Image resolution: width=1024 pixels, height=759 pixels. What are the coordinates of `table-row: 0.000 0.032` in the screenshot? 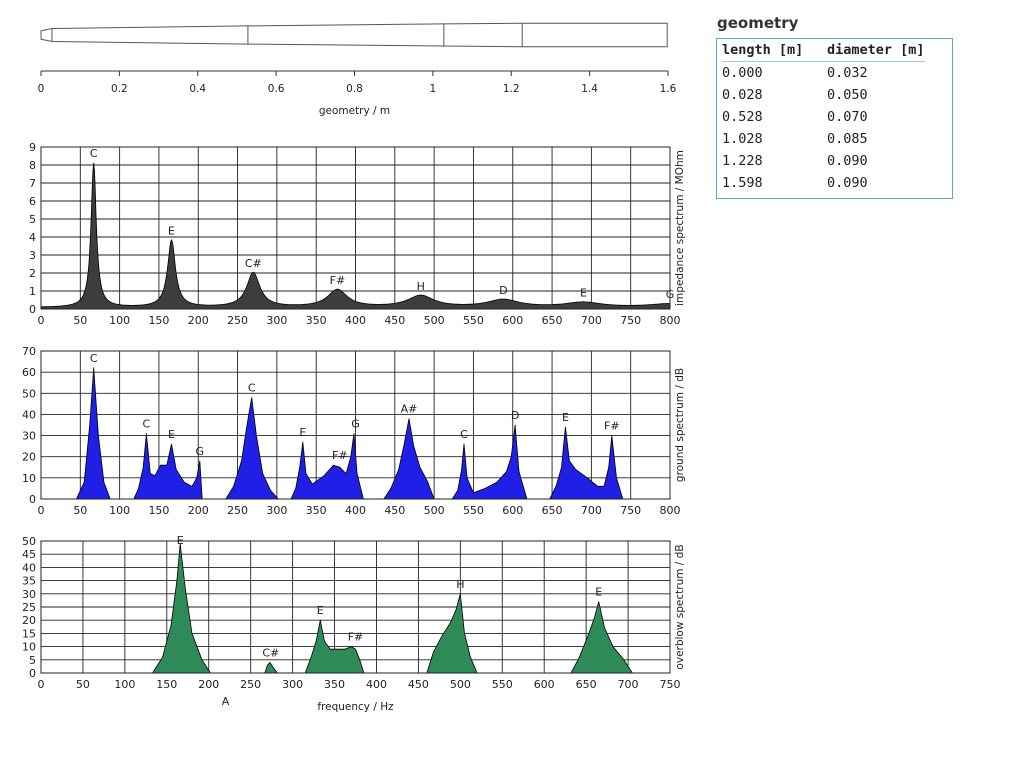 It's located at (823, 73).